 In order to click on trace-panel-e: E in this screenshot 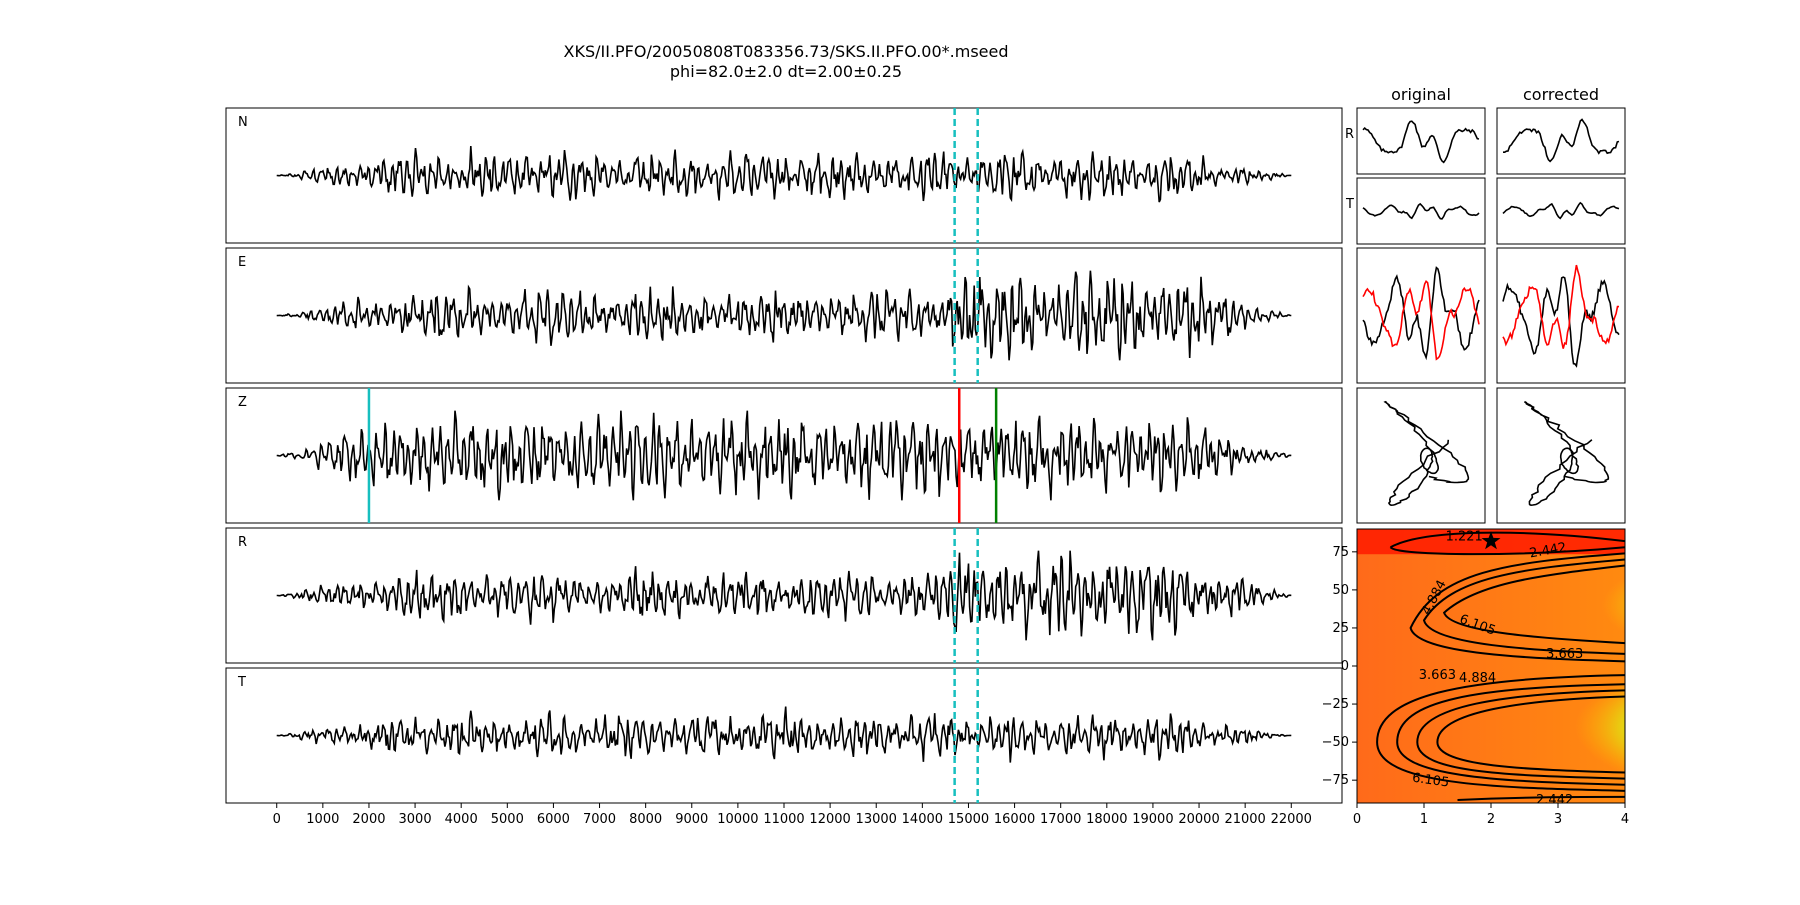, I will do `click(784, 315)`.